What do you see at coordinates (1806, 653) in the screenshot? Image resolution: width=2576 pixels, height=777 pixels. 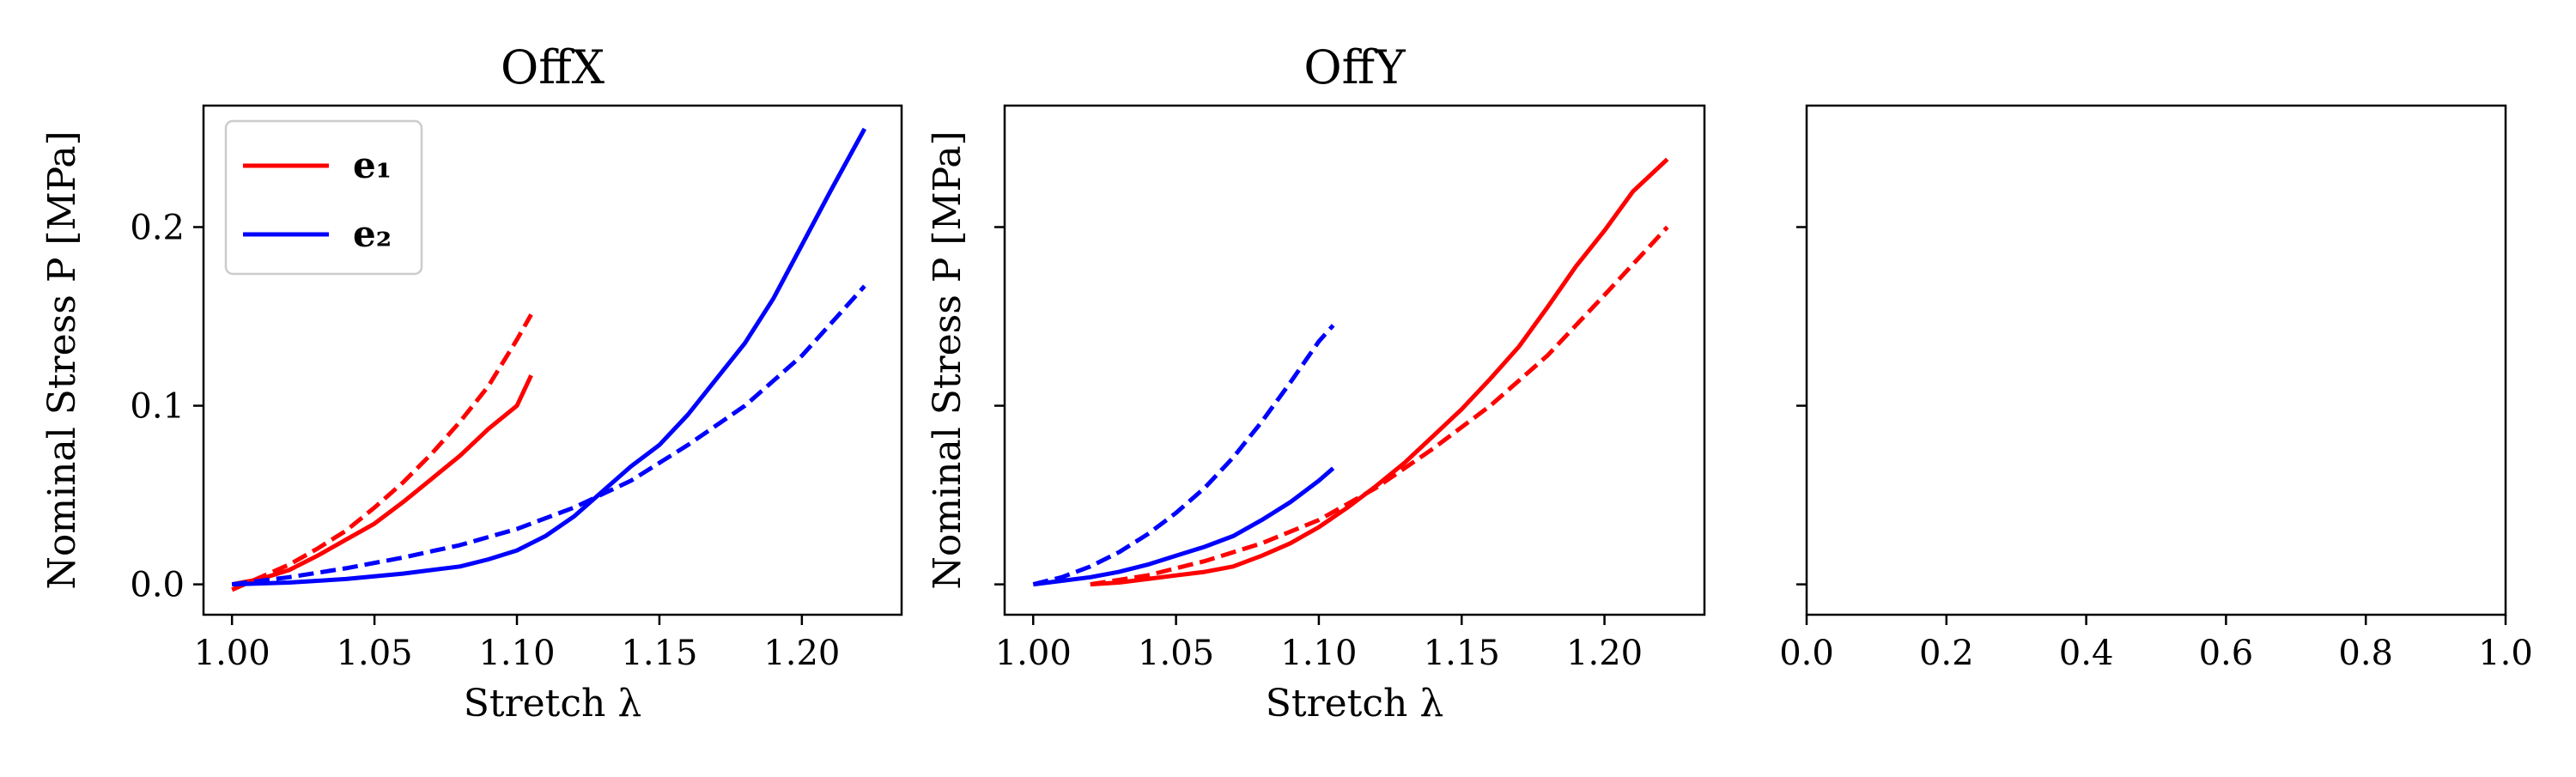 I see `x-tick-label: 0.0` at bounding box center [1806, 653].